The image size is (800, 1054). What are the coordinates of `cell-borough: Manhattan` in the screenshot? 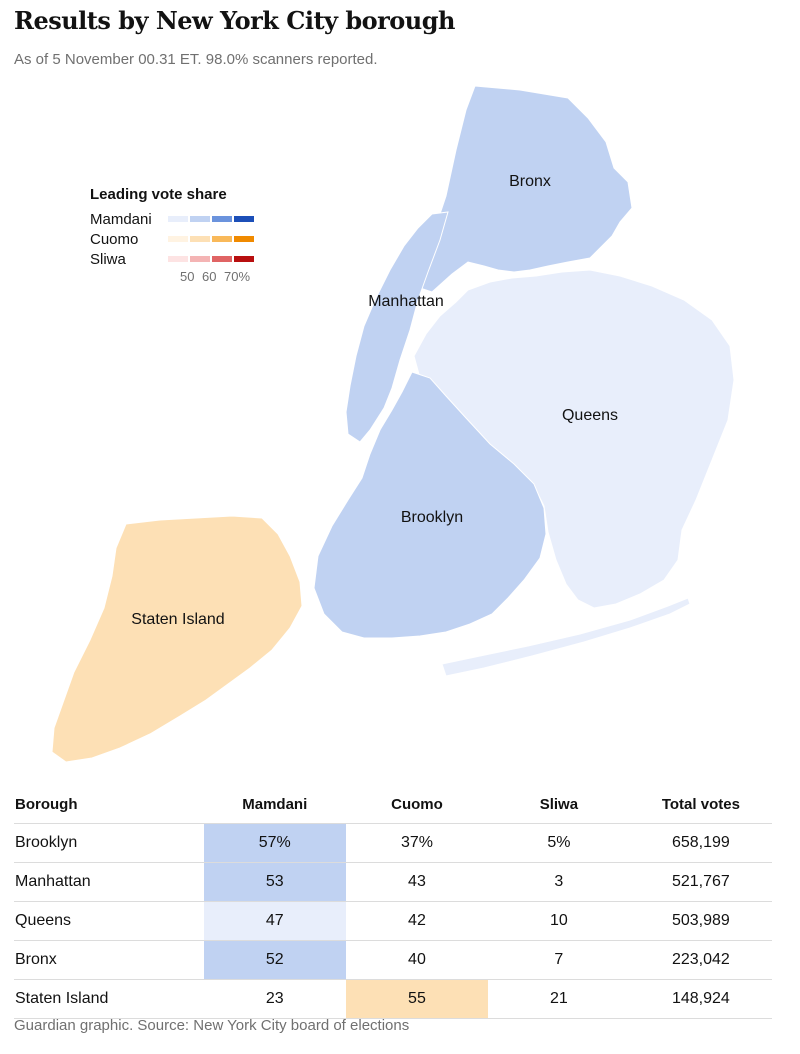 It's located at (109, 882).